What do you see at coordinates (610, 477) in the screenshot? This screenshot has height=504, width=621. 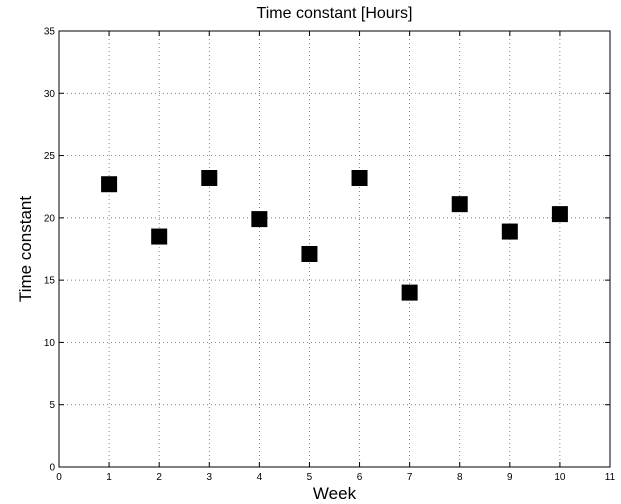 I see `x-tick-label: 11` at bounding box center [610, 477].